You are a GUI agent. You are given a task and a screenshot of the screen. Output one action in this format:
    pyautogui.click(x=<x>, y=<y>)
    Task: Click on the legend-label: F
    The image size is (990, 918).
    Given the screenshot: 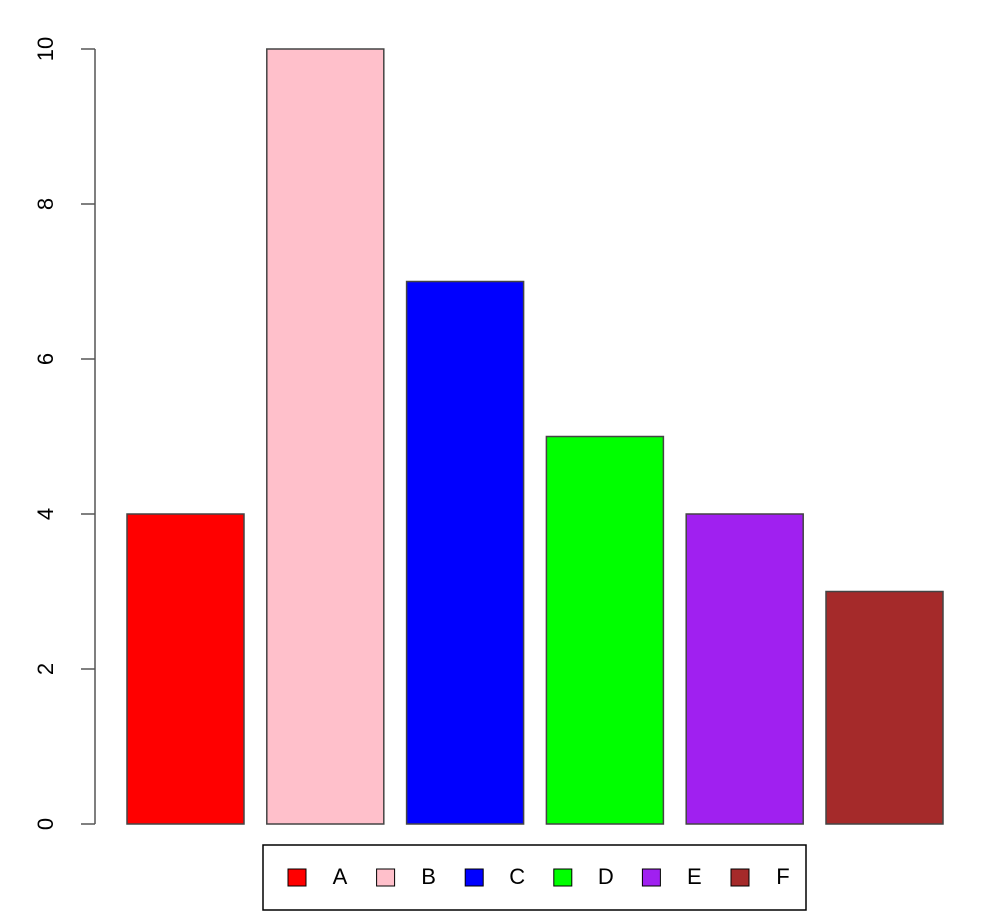 What is the action you would take?
    pyautogui.click(x=782, y=876)
    